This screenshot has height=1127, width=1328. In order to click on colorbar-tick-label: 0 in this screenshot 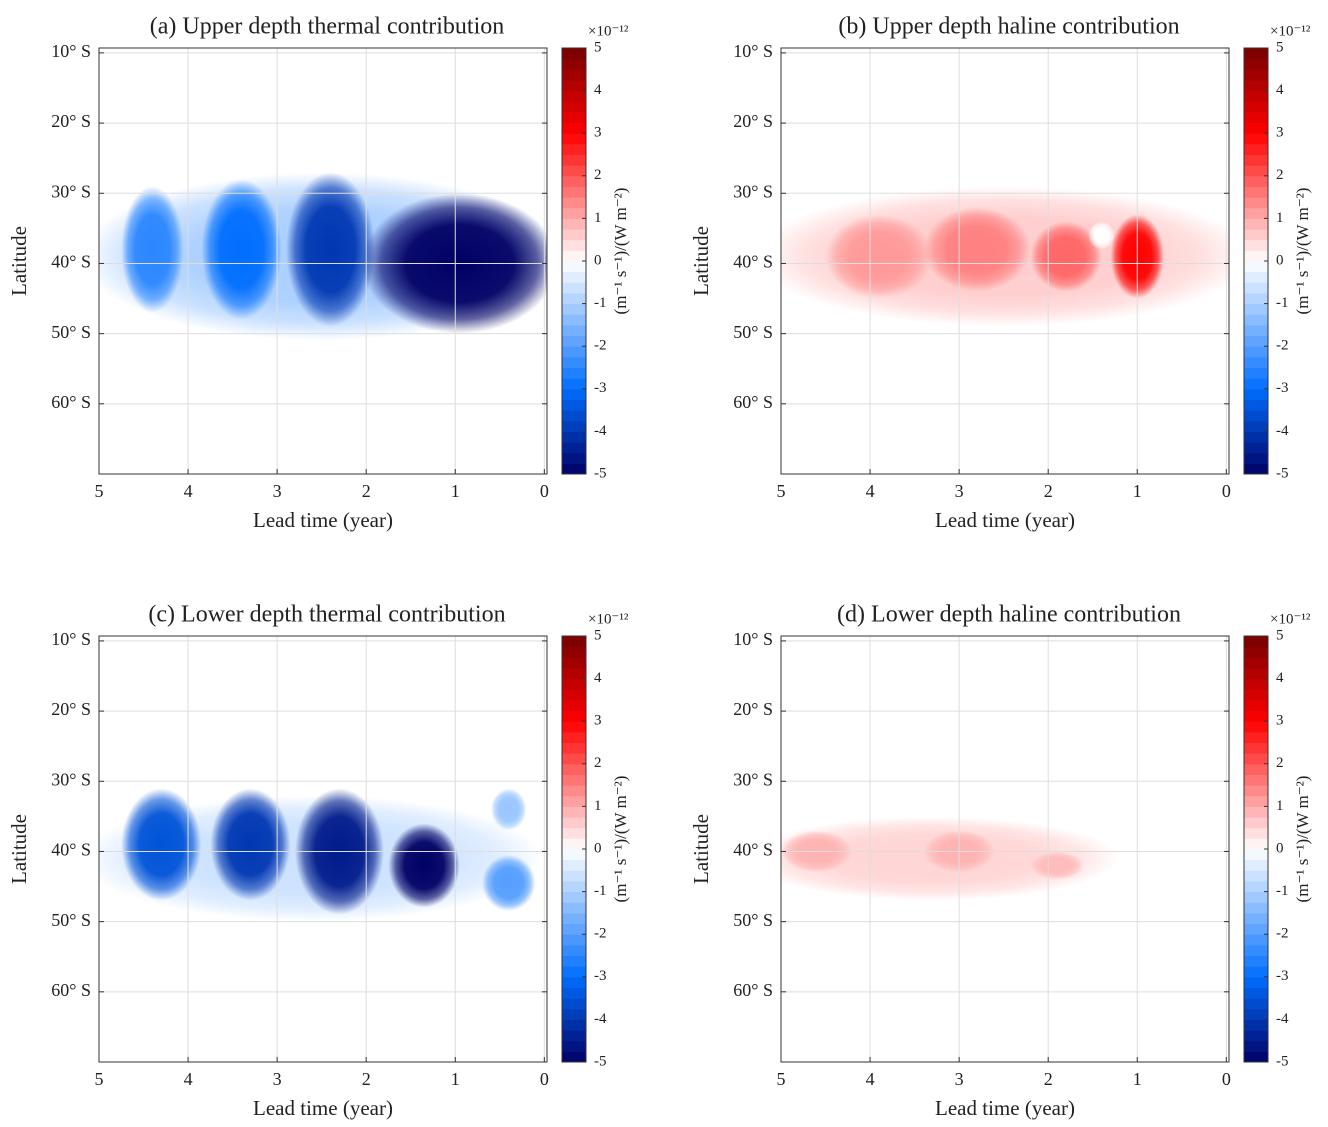, I will do `click(598, 260)`.